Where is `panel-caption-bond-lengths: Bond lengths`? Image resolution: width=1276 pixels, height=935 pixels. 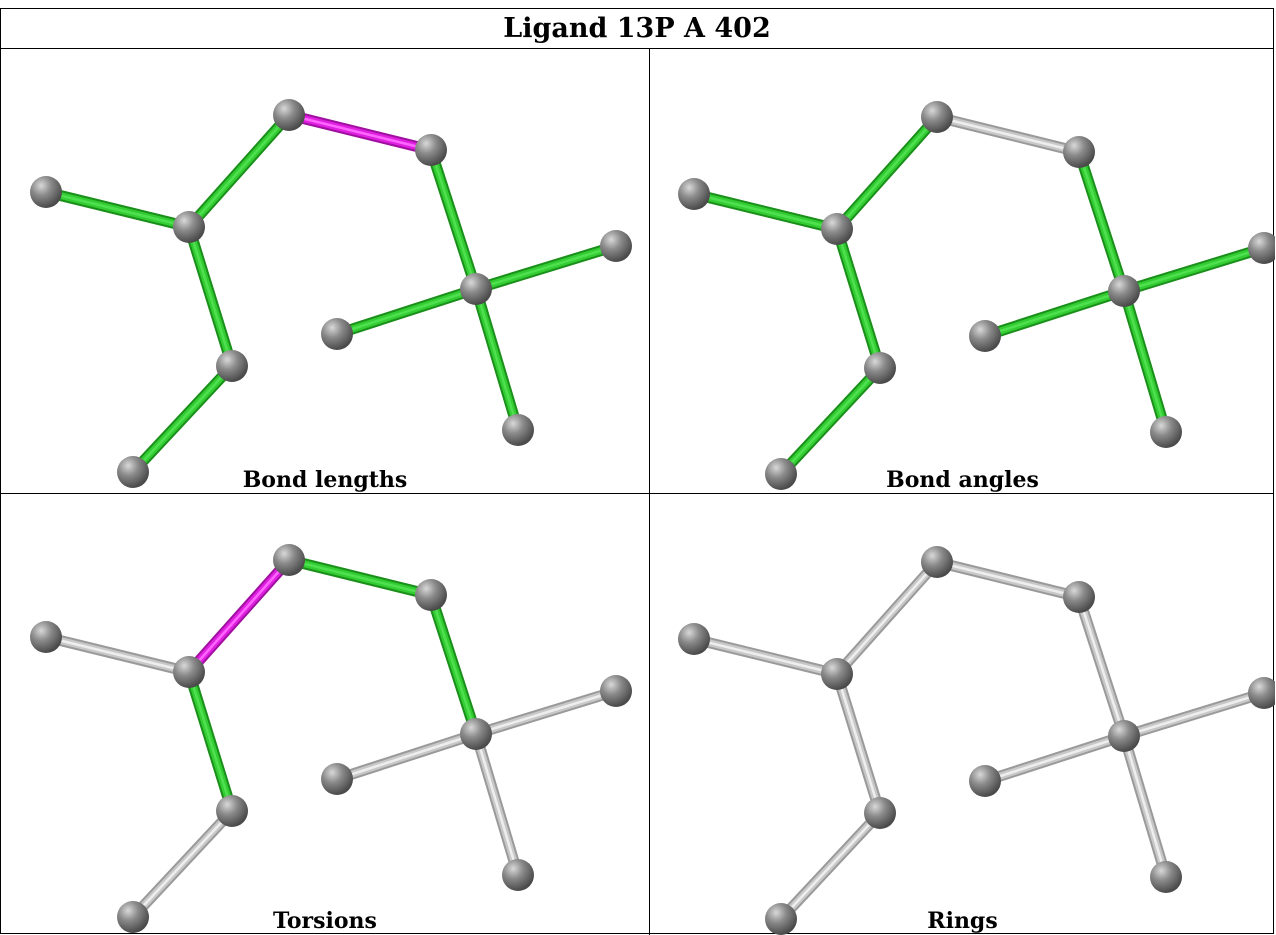
panel-caption-bond-lengths: Bond lengths is located at coordinates (325, 480).